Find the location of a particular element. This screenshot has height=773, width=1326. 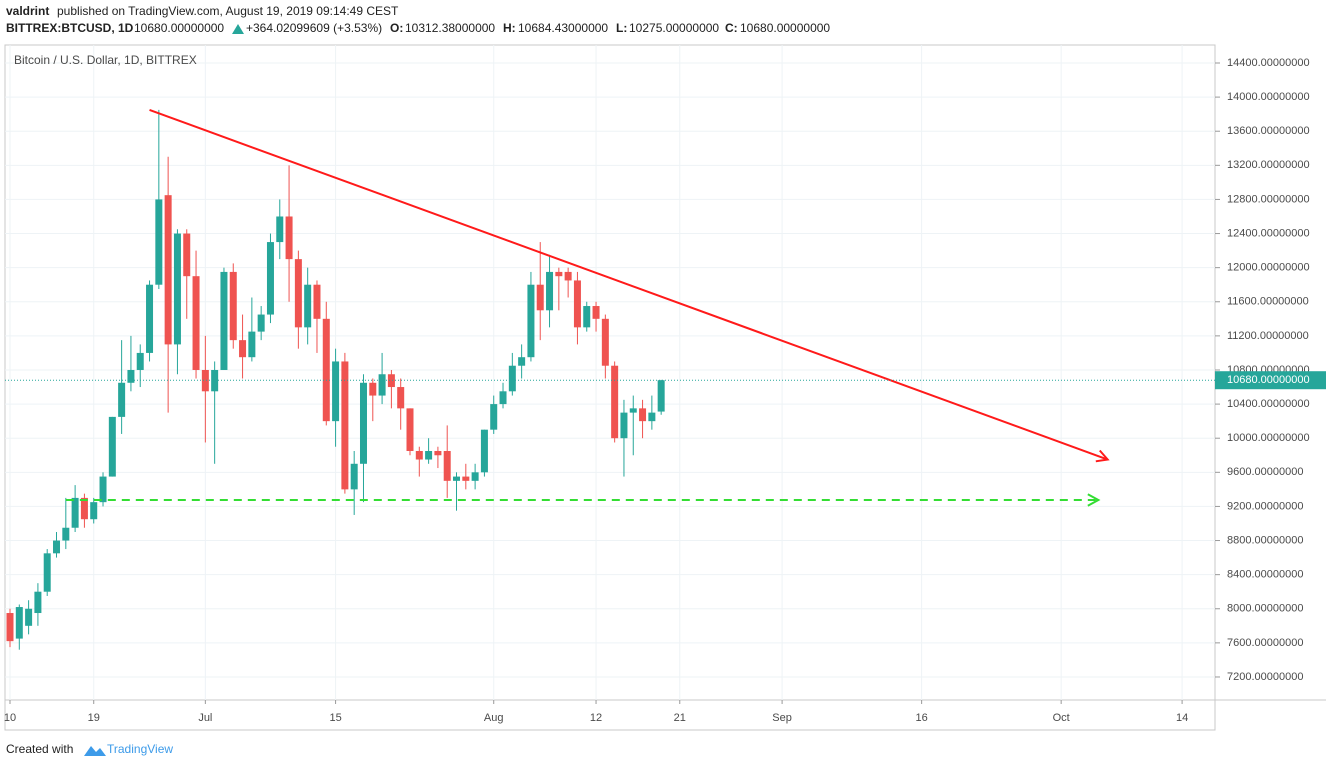

y-tick-label: 11600.00000000 is located at coordinates (1268, 302).